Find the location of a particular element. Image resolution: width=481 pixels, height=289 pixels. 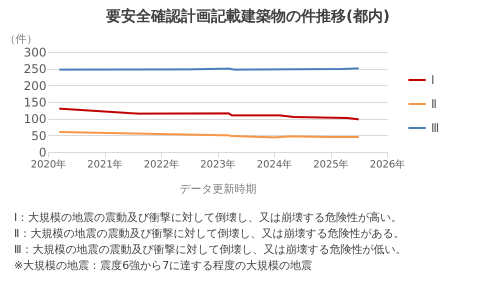

y-tick-label: 100 is located at coordinates (35, 119).